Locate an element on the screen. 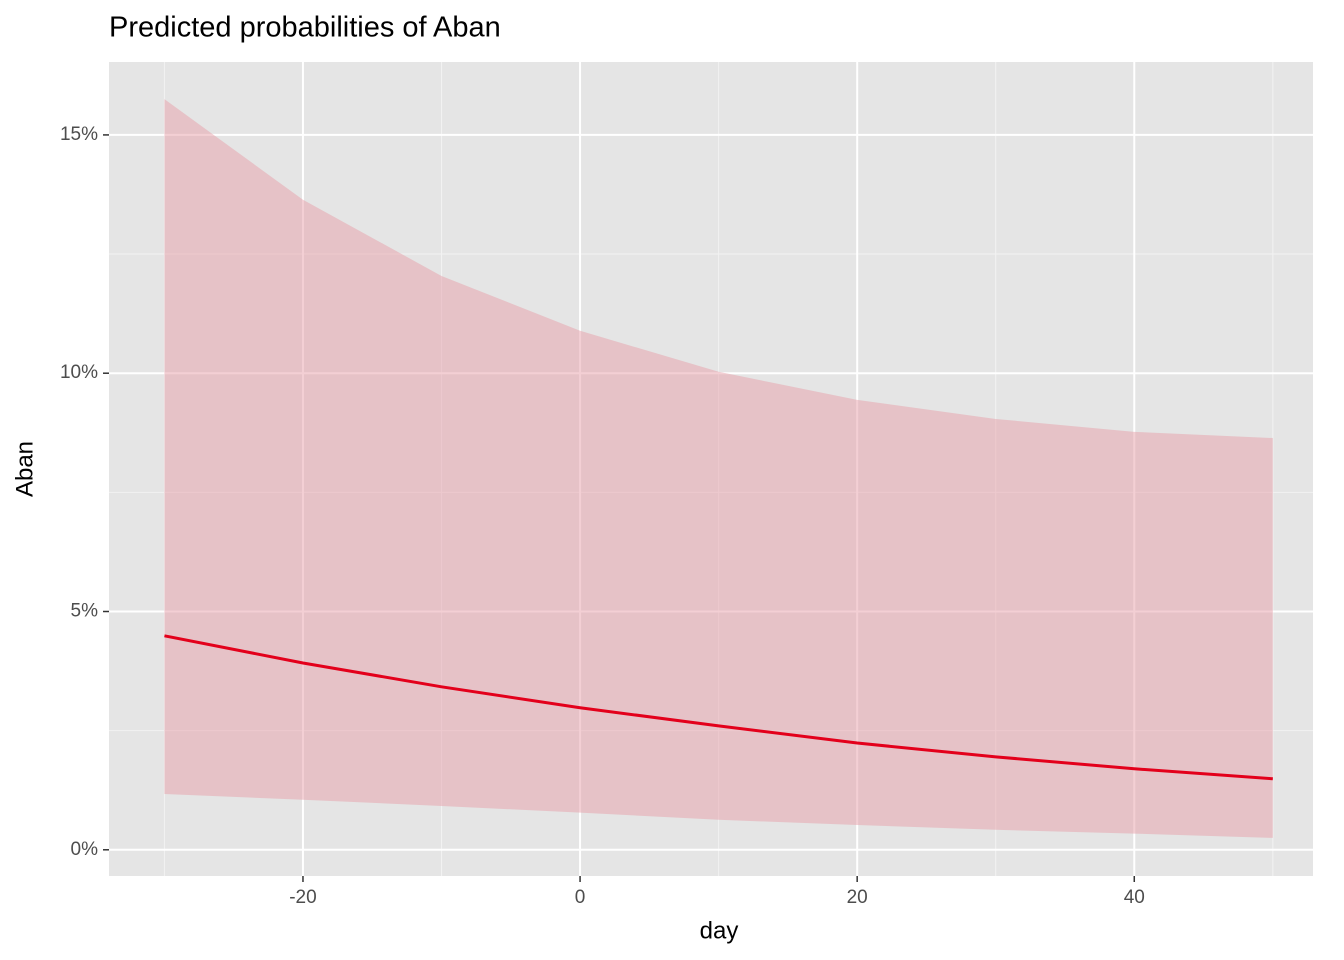  y-tick-label: 15% is located at coordinates (79, 134).